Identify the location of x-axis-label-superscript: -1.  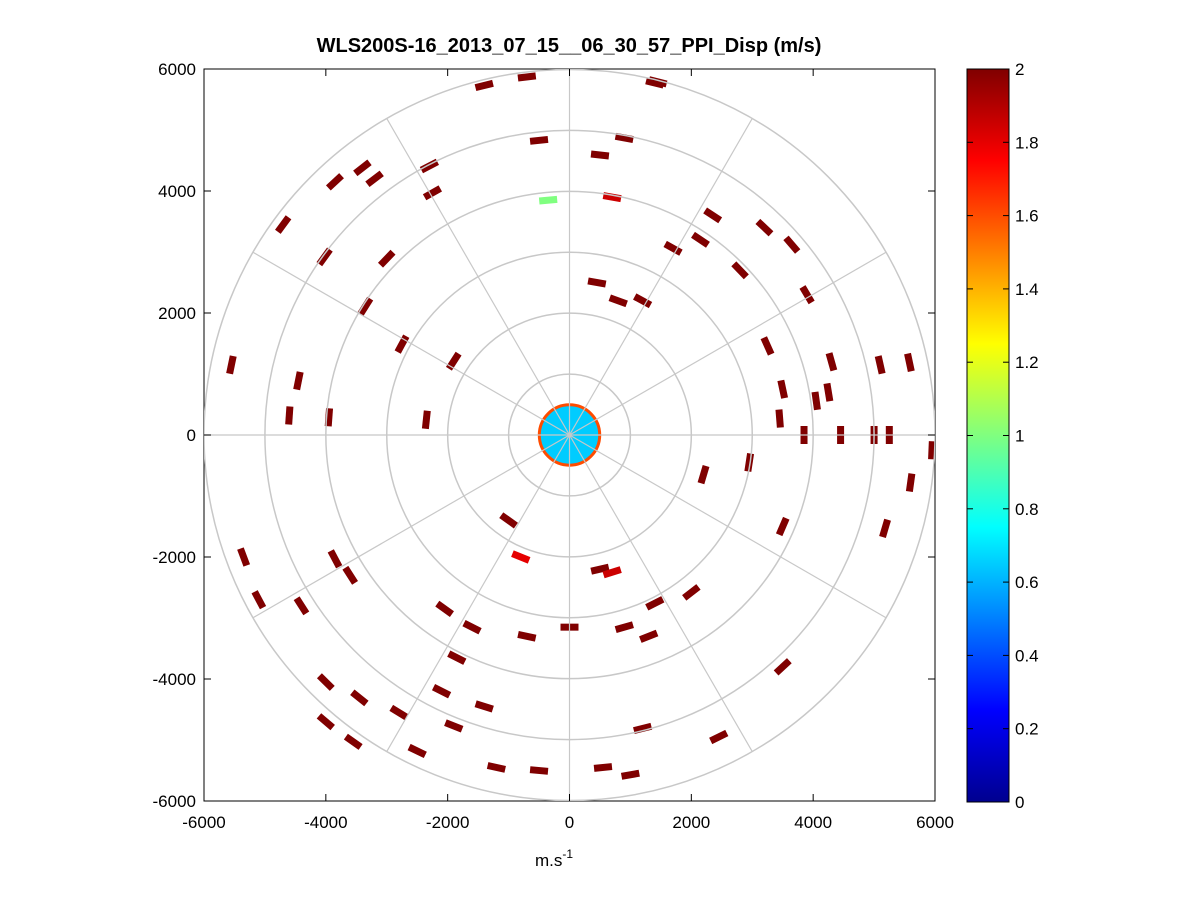
(567, 854).